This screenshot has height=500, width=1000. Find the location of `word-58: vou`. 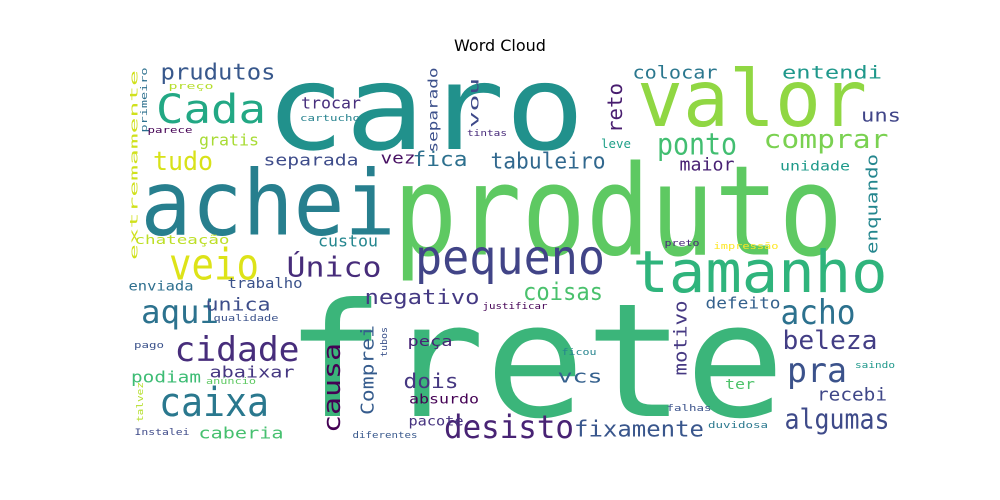

word-58: vou is located at coordinates (475, 103).